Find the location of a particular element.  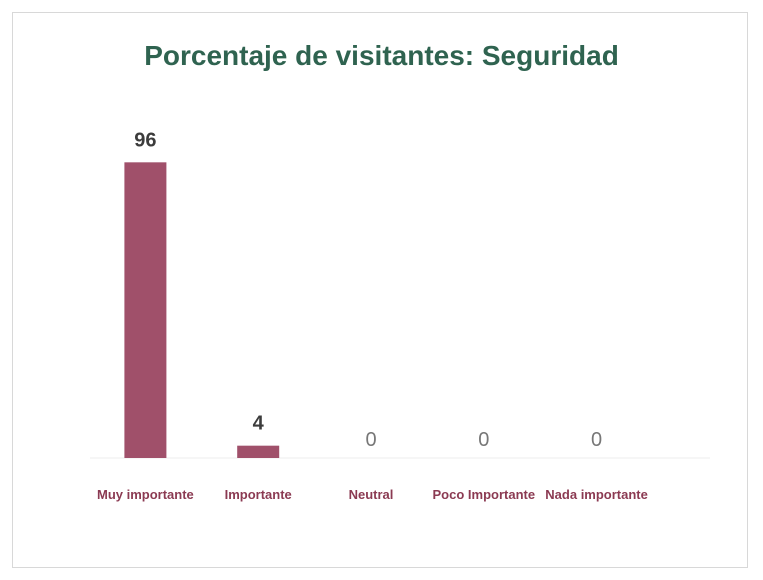

x-tick-label: Poco Importante is located at coordinates (484, 494).